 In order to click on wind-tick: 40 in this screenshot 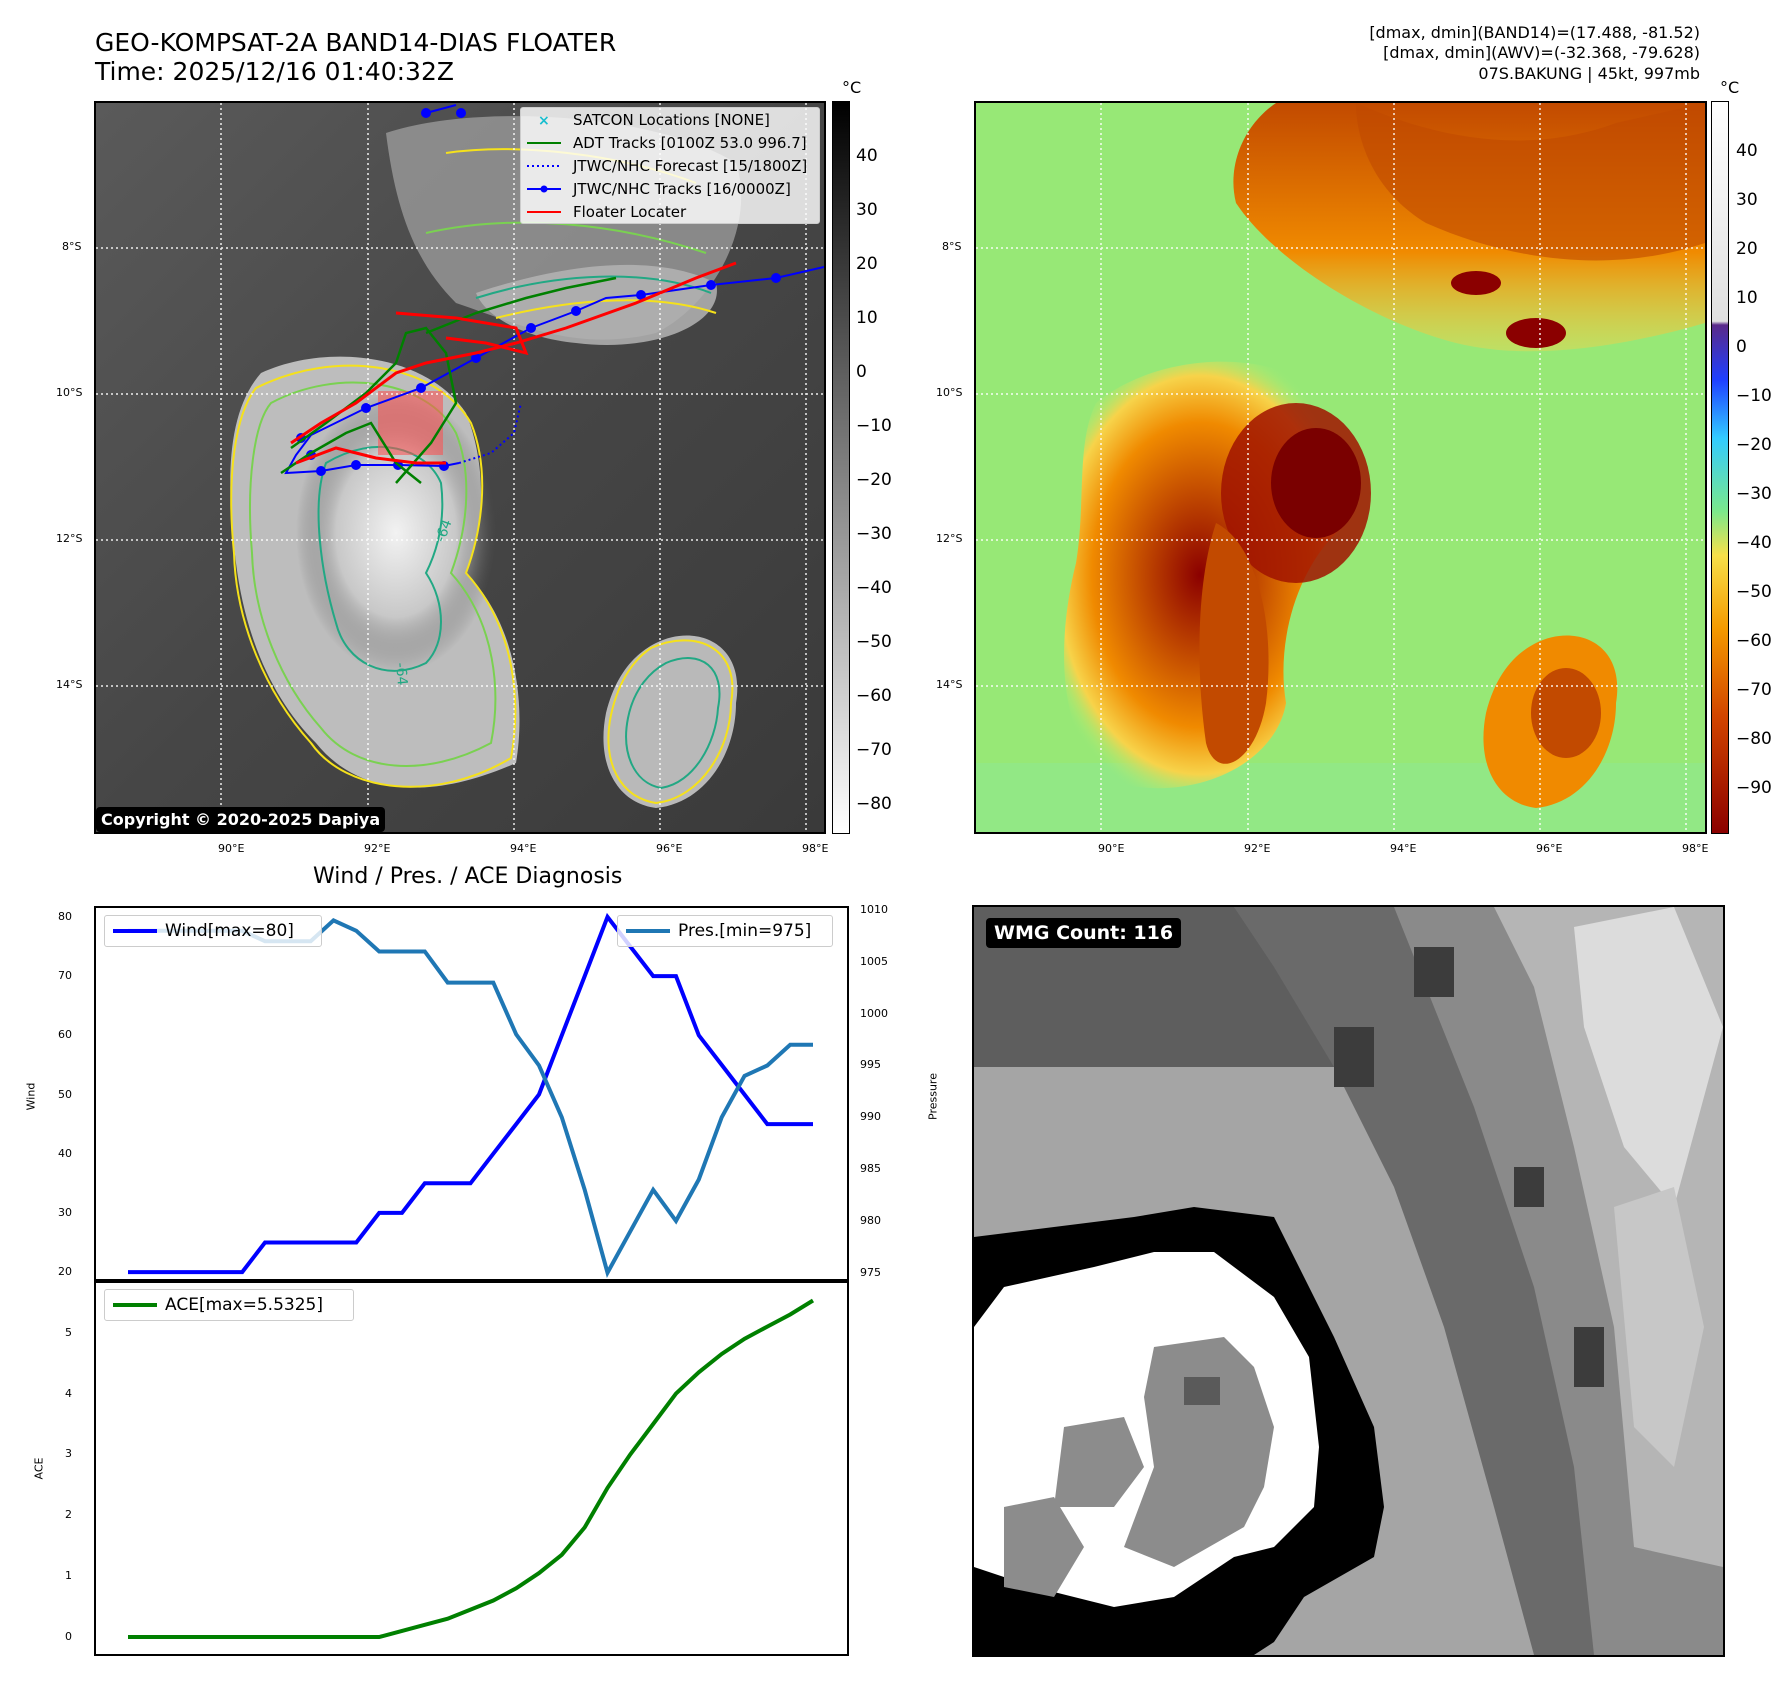, I will do `click(65, 1153)`.